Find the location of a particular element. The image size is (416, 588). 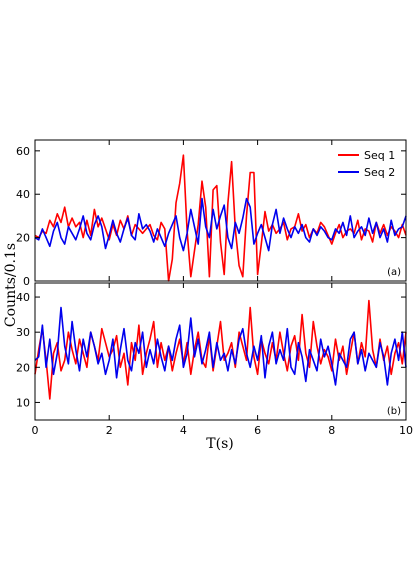

x-tick-label: 10 is located at coordinates (406, 430).